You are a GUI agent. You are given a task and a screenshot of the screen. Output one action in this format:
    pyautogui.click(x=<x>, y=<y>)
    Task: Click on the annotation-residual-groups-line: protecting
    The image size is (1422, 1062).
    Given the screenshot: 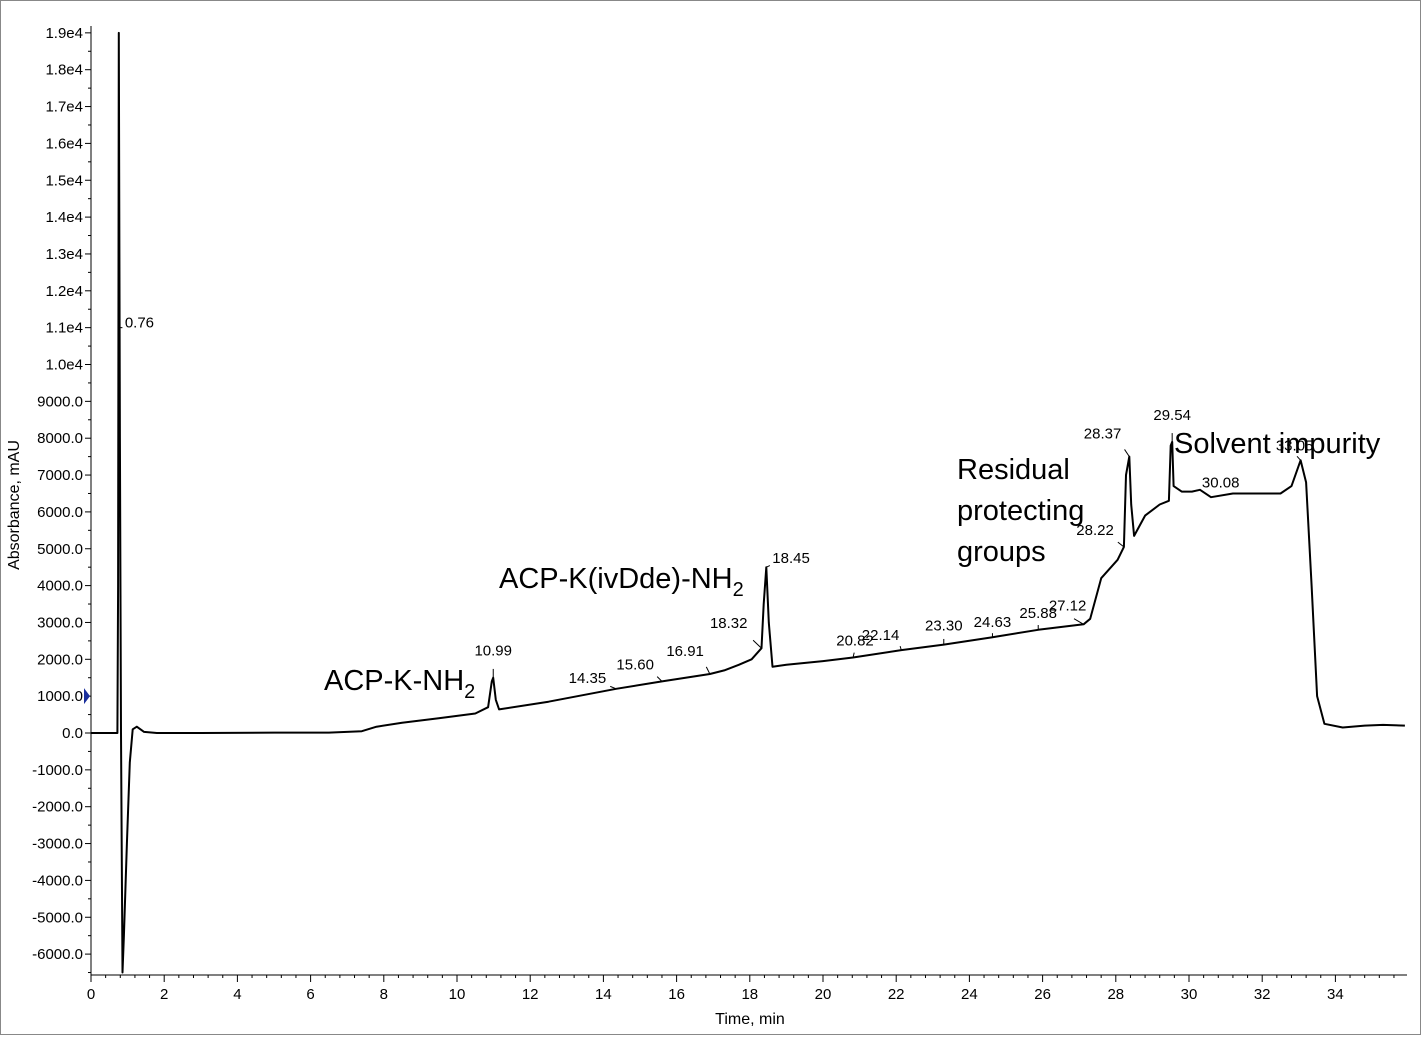 What is the action you would take?
    pyautogui.click(x=1020, y=511)
    